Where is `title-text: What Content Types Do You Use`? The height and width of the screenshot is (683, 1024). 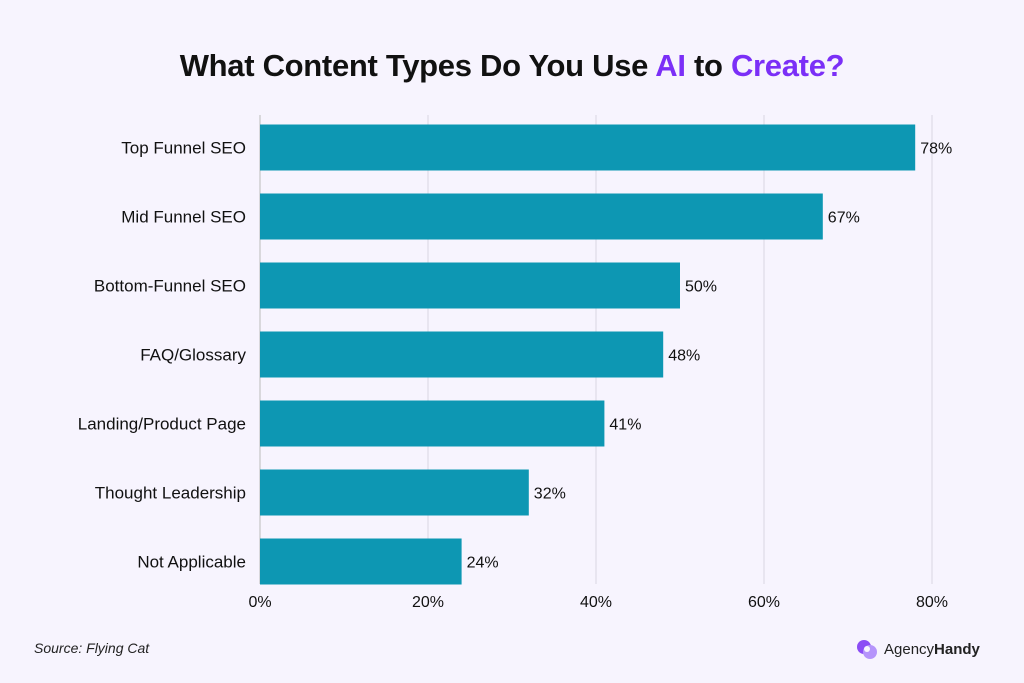
title-text: What Content Types Do You Use is located at coordinates (417, 65).